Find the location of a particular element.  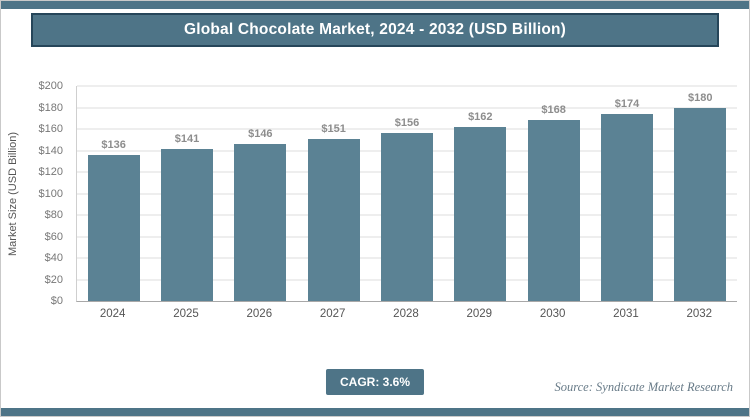

bar-column: $174 is located at coordinates (626, 193).